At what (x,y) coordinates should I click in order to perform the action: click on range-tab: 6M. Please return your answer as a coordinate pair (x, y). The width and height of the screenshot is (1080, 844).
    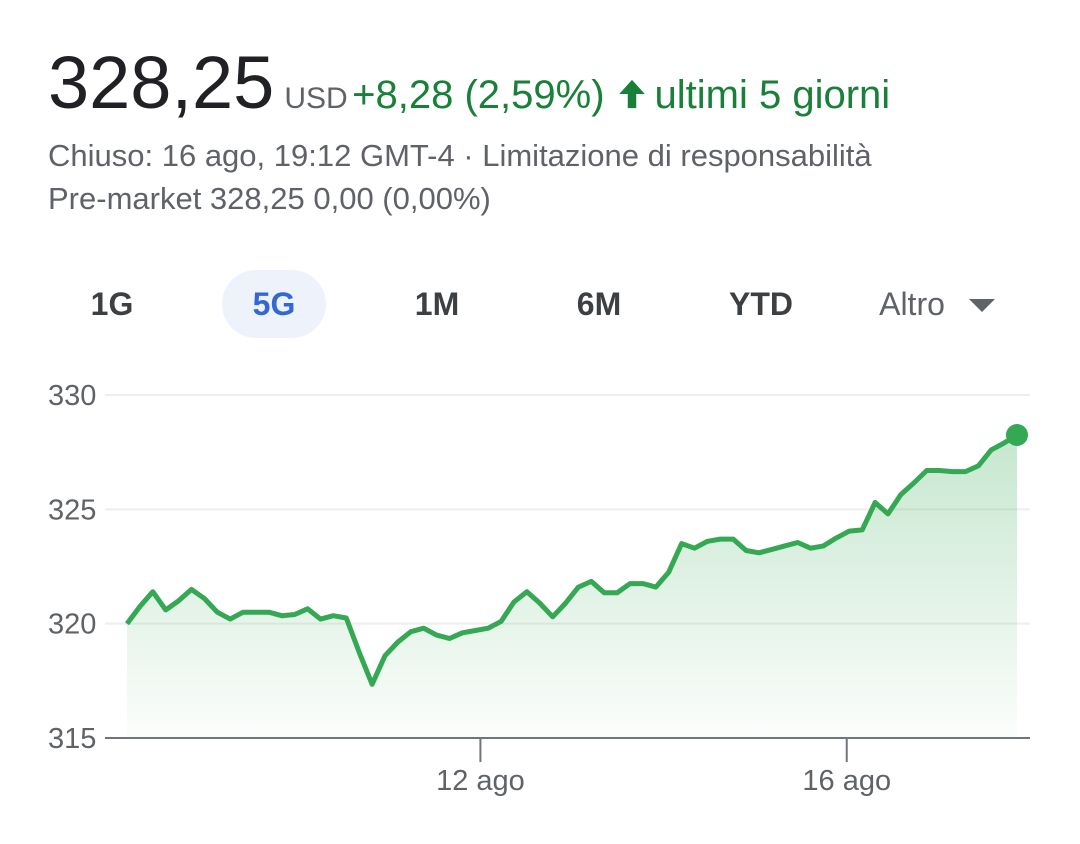
    Looking at the image, I should click on (599, 304).